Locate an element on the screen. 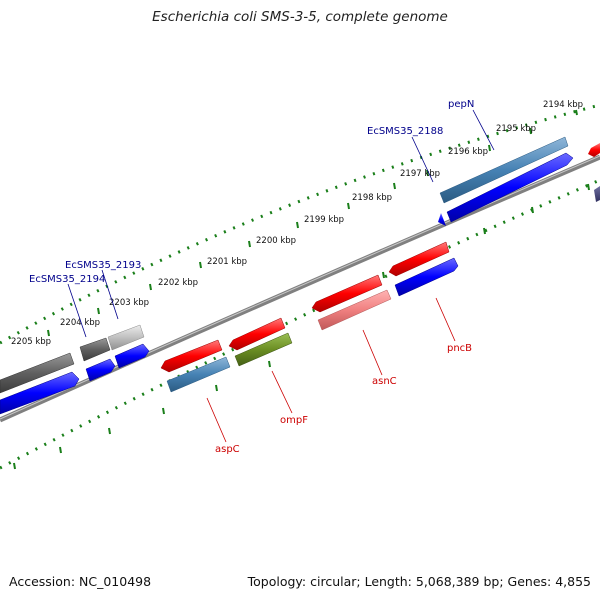 The image size is (600, 600). label-asnC: asnC is located at coordinates (384, 381).